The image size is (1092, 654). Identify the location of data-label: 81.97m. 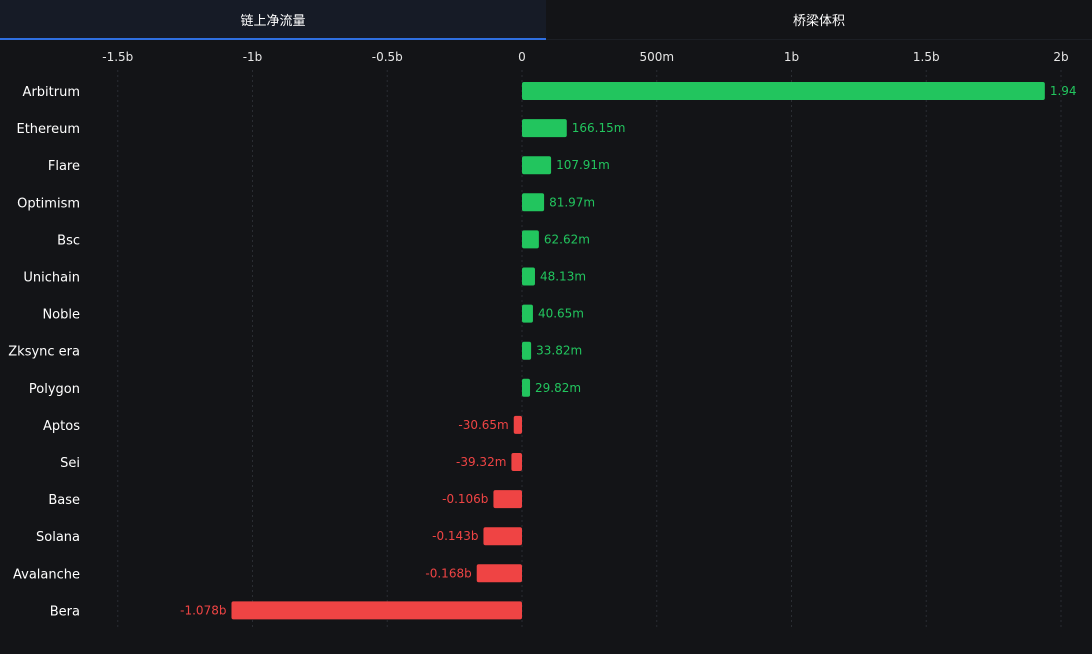
(572, 202).